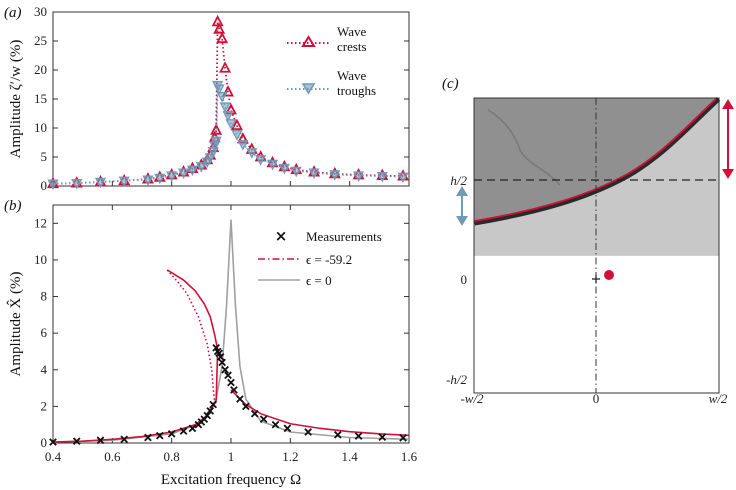 Image resolution: width=736 pixels, height=490 pixels. I want to click on b-ytick-label: 6, so click(44, 332).